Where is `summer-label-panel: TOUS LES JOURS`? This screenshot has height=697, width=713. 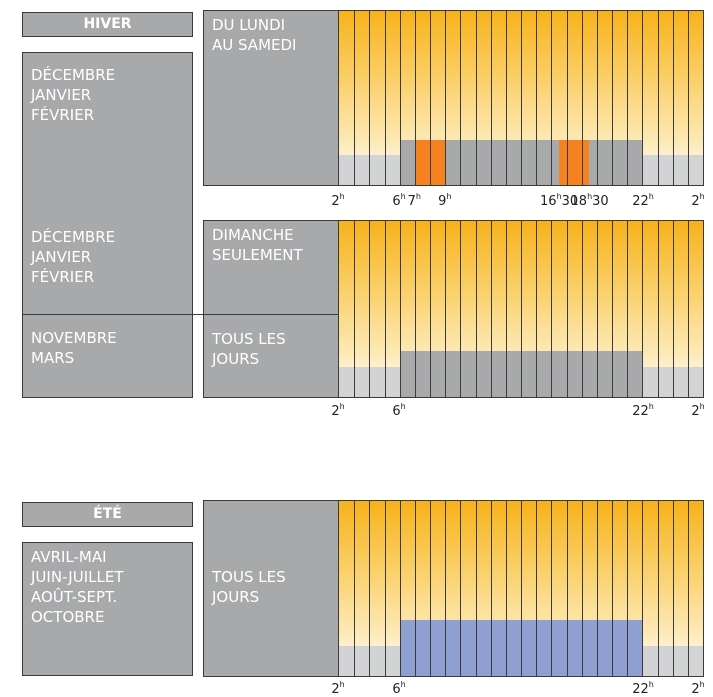
summer-label-panel: TOUS LES JOURS is located at coordinates (271, 588).